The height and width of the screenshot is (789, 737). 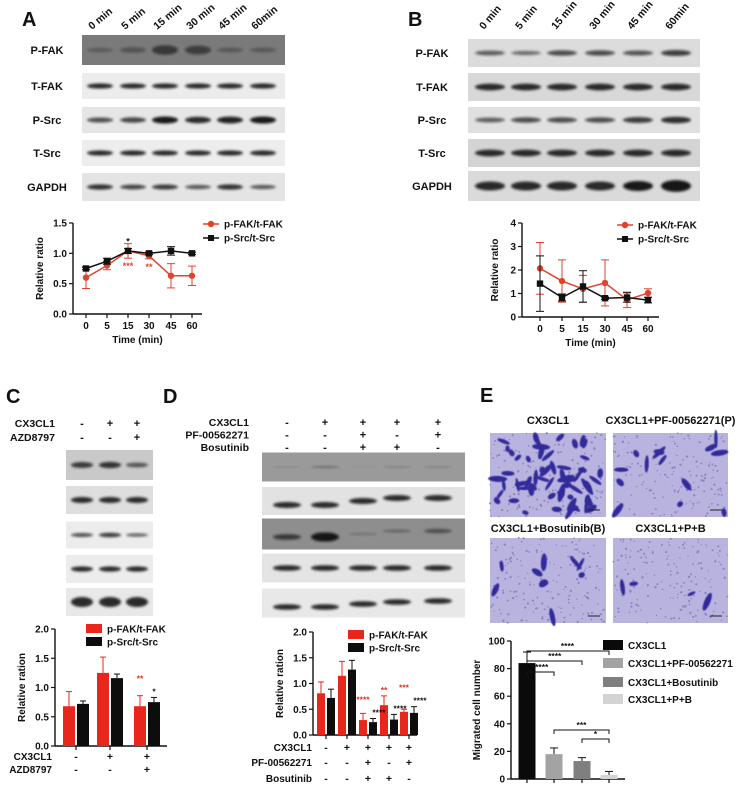 I want to click on legend-label: CX3CL1, so click(x=647, y=646).